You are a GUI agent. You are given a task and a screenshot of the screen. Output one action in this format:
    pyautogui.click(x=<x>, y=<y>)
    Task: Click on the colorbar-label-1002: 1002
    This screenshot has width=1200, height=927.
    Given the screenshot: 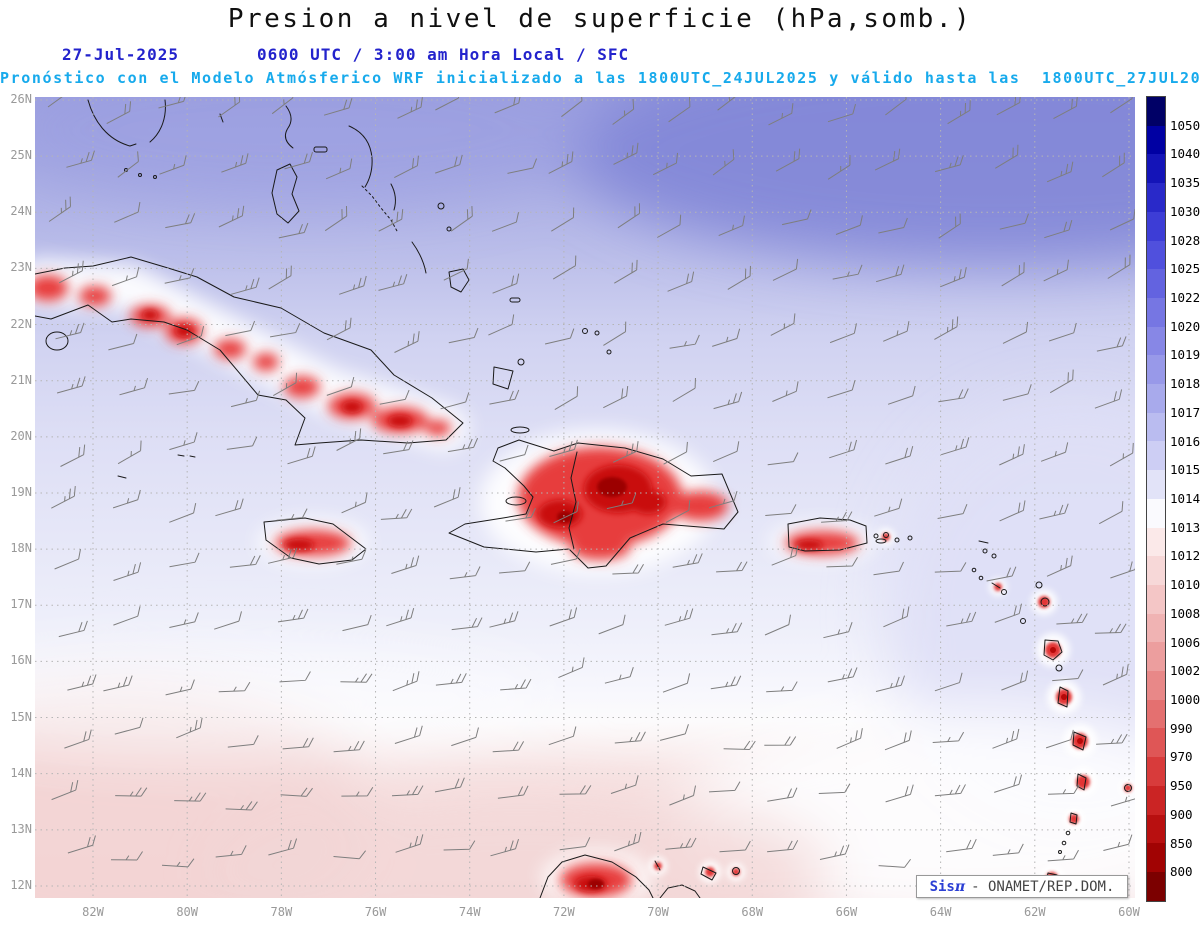 What is the action you would take?
    pyautogui.click(x=1185, y=671)
    